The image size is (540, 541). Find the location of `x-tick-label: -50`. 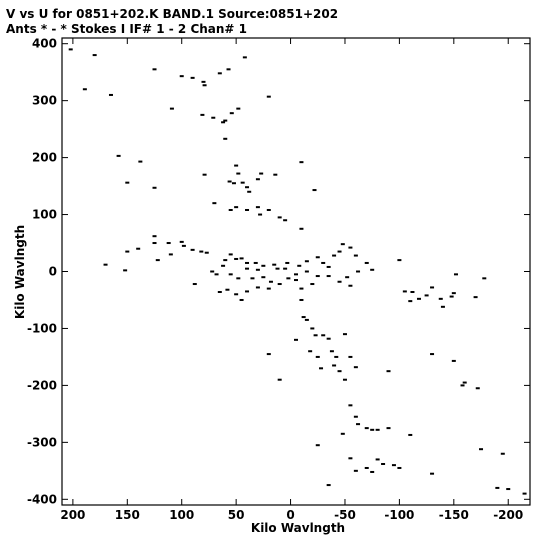

x-tick-label: -50 is located at coordinates (345, 515).